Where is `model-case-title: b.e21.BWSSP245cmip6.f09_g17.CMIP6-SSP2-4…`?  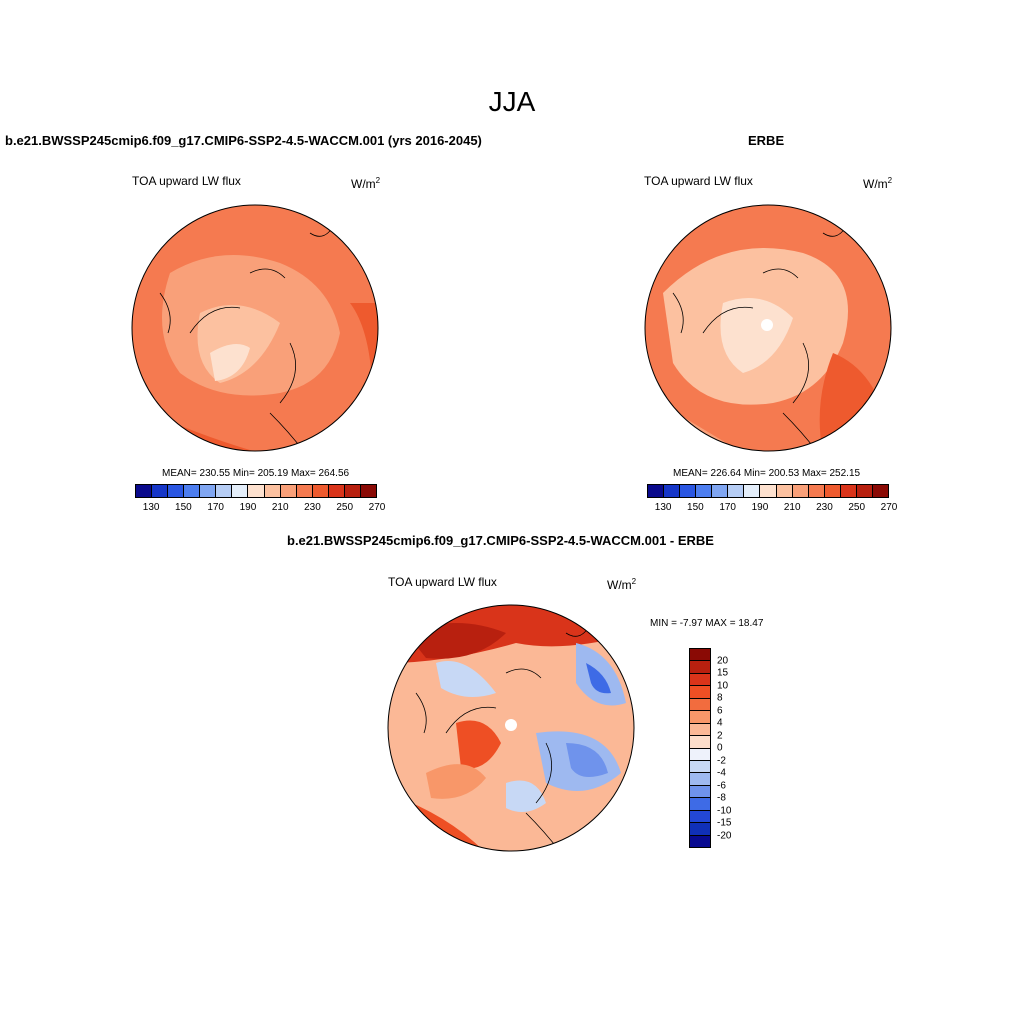
model-case-title: b.e21.BWSSP245cmip6.f09_g17.CMIP6-SSP2-4… is located at coordinates (243, 140).